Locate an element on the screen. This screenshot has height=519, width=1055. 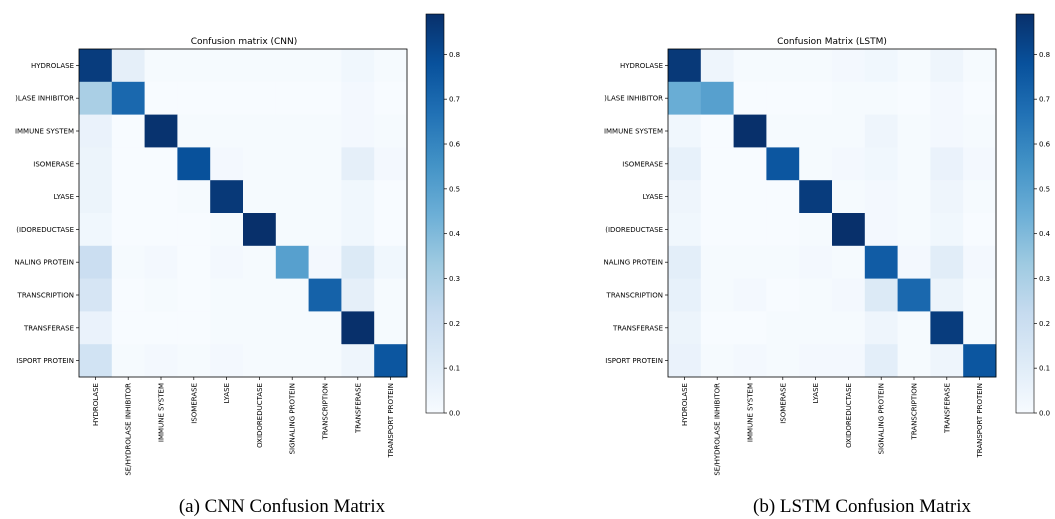
cell-r4-c0 is located at coordinates (96, 197).